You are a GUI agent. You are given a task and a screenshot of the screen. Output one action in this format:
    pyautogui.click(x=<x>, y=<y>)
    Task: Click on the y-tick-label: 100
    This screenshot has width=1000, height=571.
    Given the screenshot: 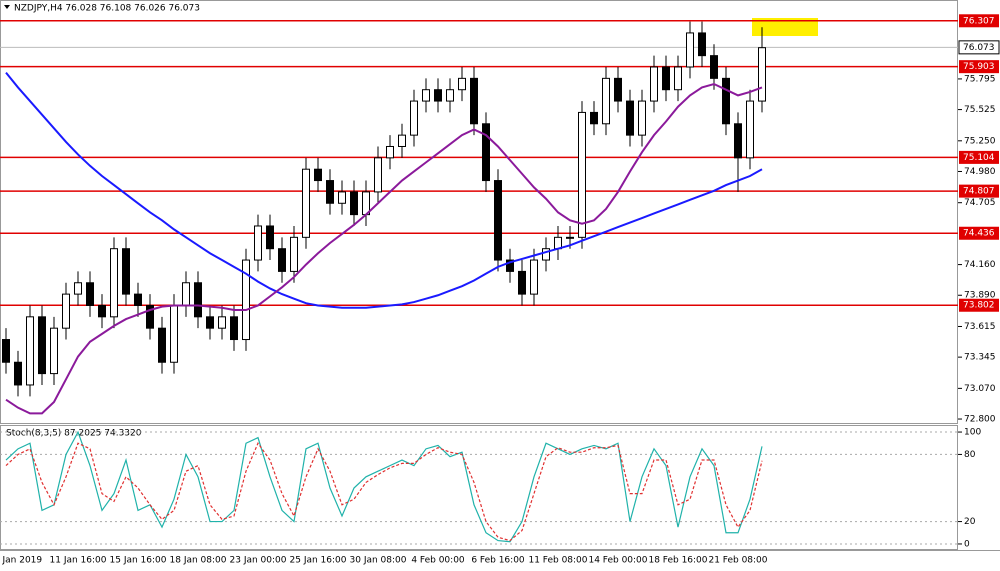 What is the action you would take?
    pyautogui.click(x=972, y=433)
    